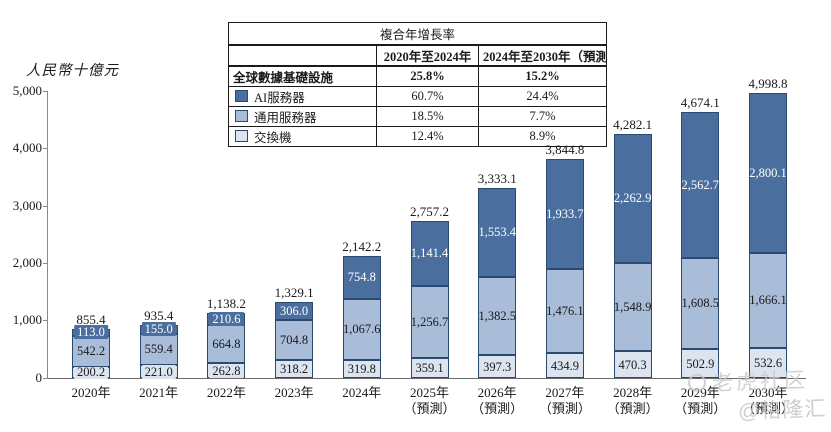  I want to click on bar-segment-AI服務器: 2,262.9, so click(632, 198).